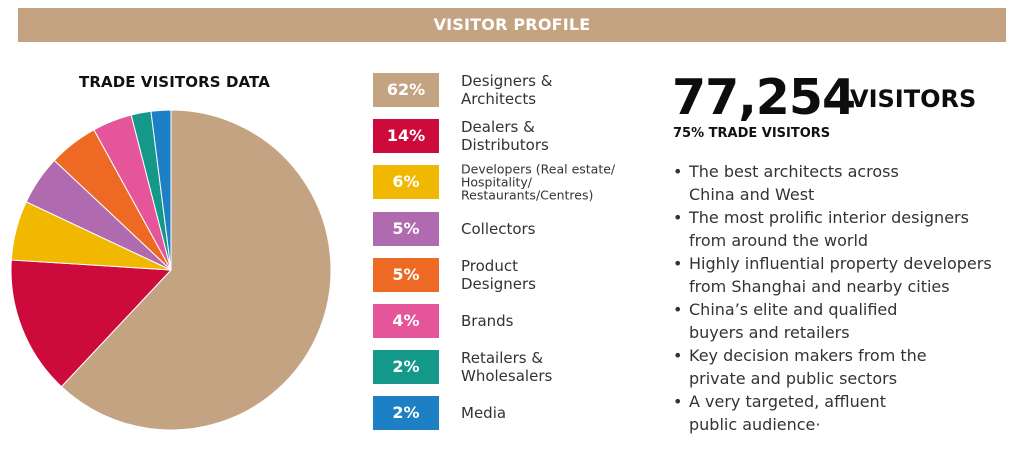 This screenshot has width=1022, height=473. I want to click on legend-percent-badge: 14%, so click(406, 136).